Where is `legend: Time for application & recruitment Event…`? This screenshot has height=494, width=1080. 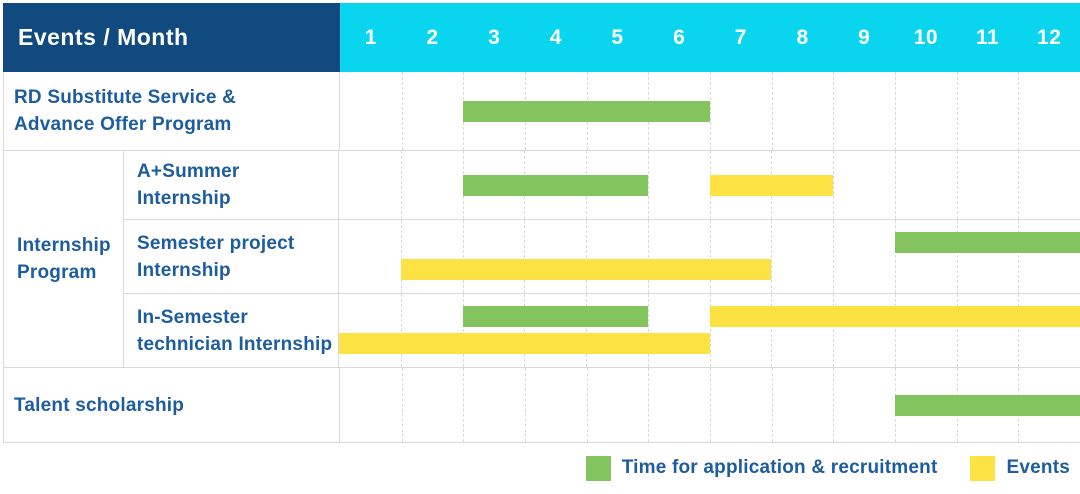
legend: Time for application & recruitment Event… is located at coordinates (540, 468).